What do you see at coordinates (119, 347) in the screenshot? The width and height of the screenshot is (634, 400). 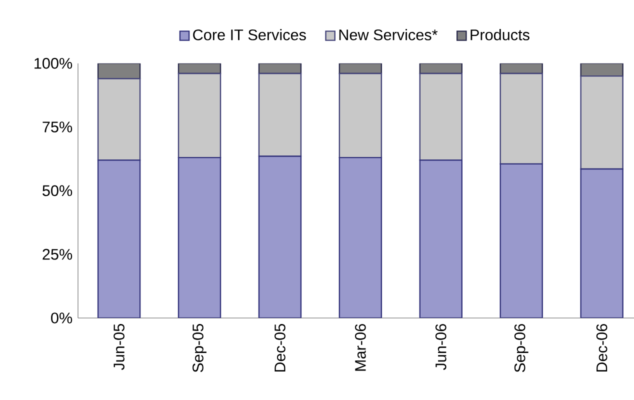 I see `x-tick-label: Jun-05` at bounding box center [119, 347].